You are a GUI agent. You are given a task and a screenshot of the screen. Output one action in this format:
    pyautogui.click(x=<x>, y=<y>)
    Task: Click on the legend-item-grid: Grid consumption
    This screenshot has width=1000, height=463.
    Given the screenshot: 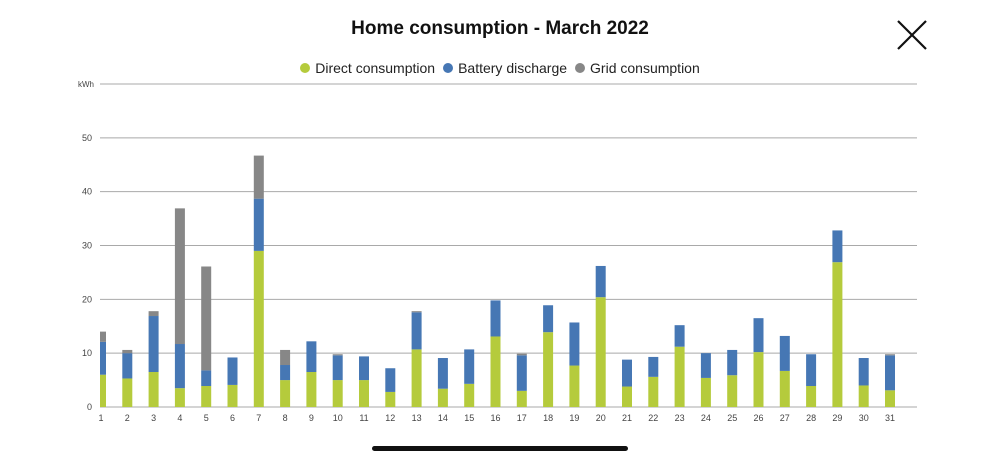 What is the action you would take?
    pyautogui.click(x=637, y=68)
    